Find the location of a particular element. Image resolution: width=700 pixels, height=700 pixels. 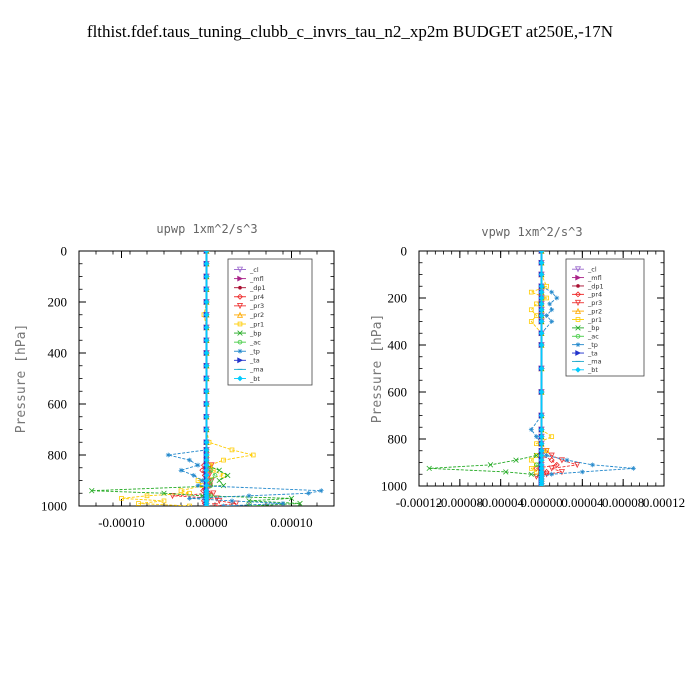

vpwp-legend-label: _bt is located at coordinates (592, 370).